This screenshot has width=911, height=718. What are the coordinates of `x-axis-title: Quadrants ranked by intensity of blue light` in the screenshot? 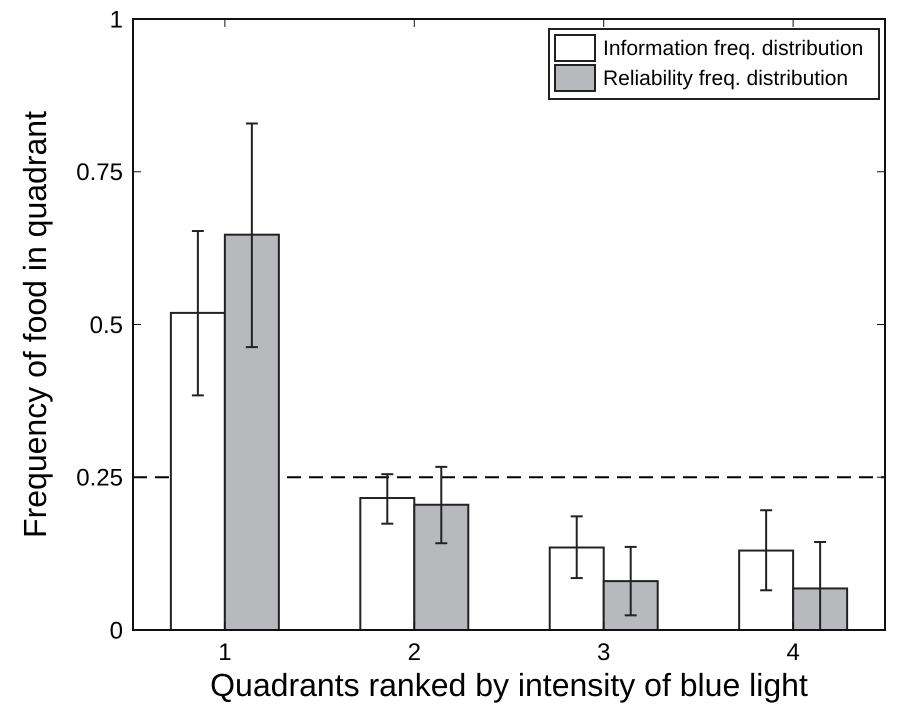 It's located at (509, 685).